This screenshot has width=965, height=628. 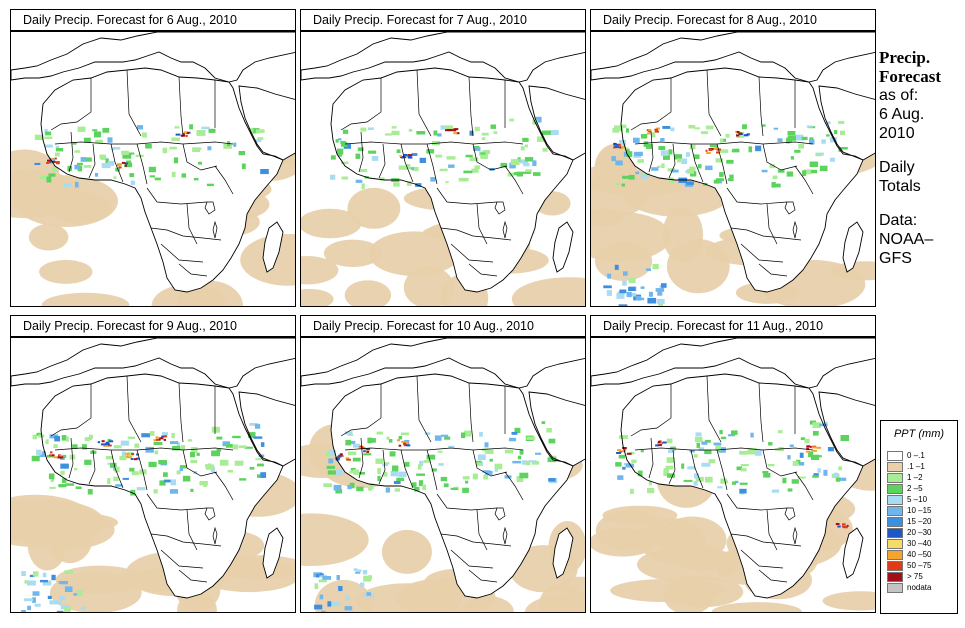 What do you see at coordinates (920, 577) in the screenshot?
I see `legend-item: > 75` at bounding box center [920, 577].